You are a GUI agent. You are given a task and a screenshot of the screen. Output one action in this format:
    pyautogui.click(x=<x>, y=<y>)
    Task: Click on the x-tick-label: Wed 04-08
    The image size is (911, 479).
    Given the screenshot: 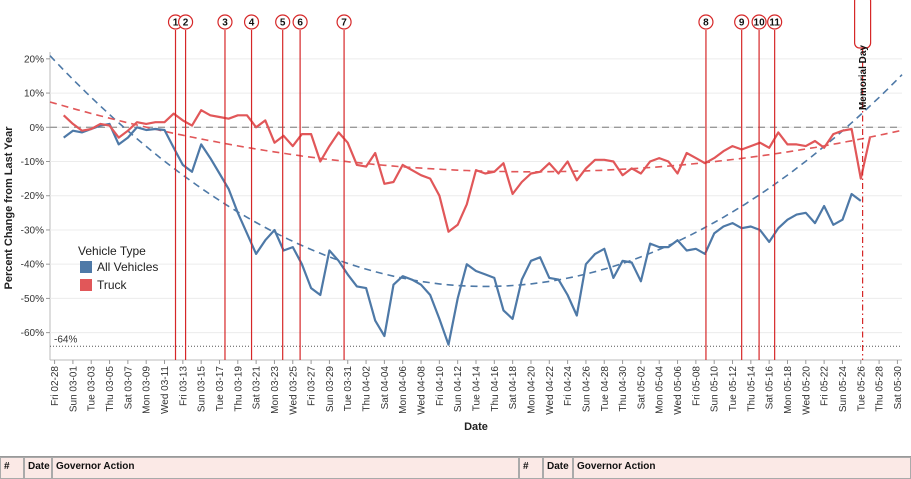 What is the action you would take?
    pyautogui.click(x=422, y=390)
    